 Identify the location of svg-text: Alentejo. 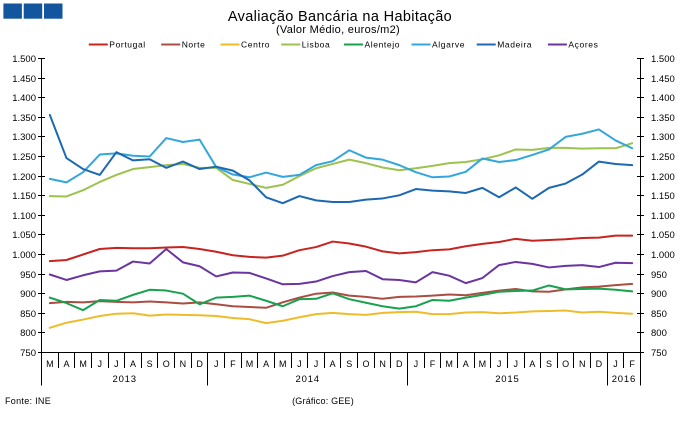
(383, 45).